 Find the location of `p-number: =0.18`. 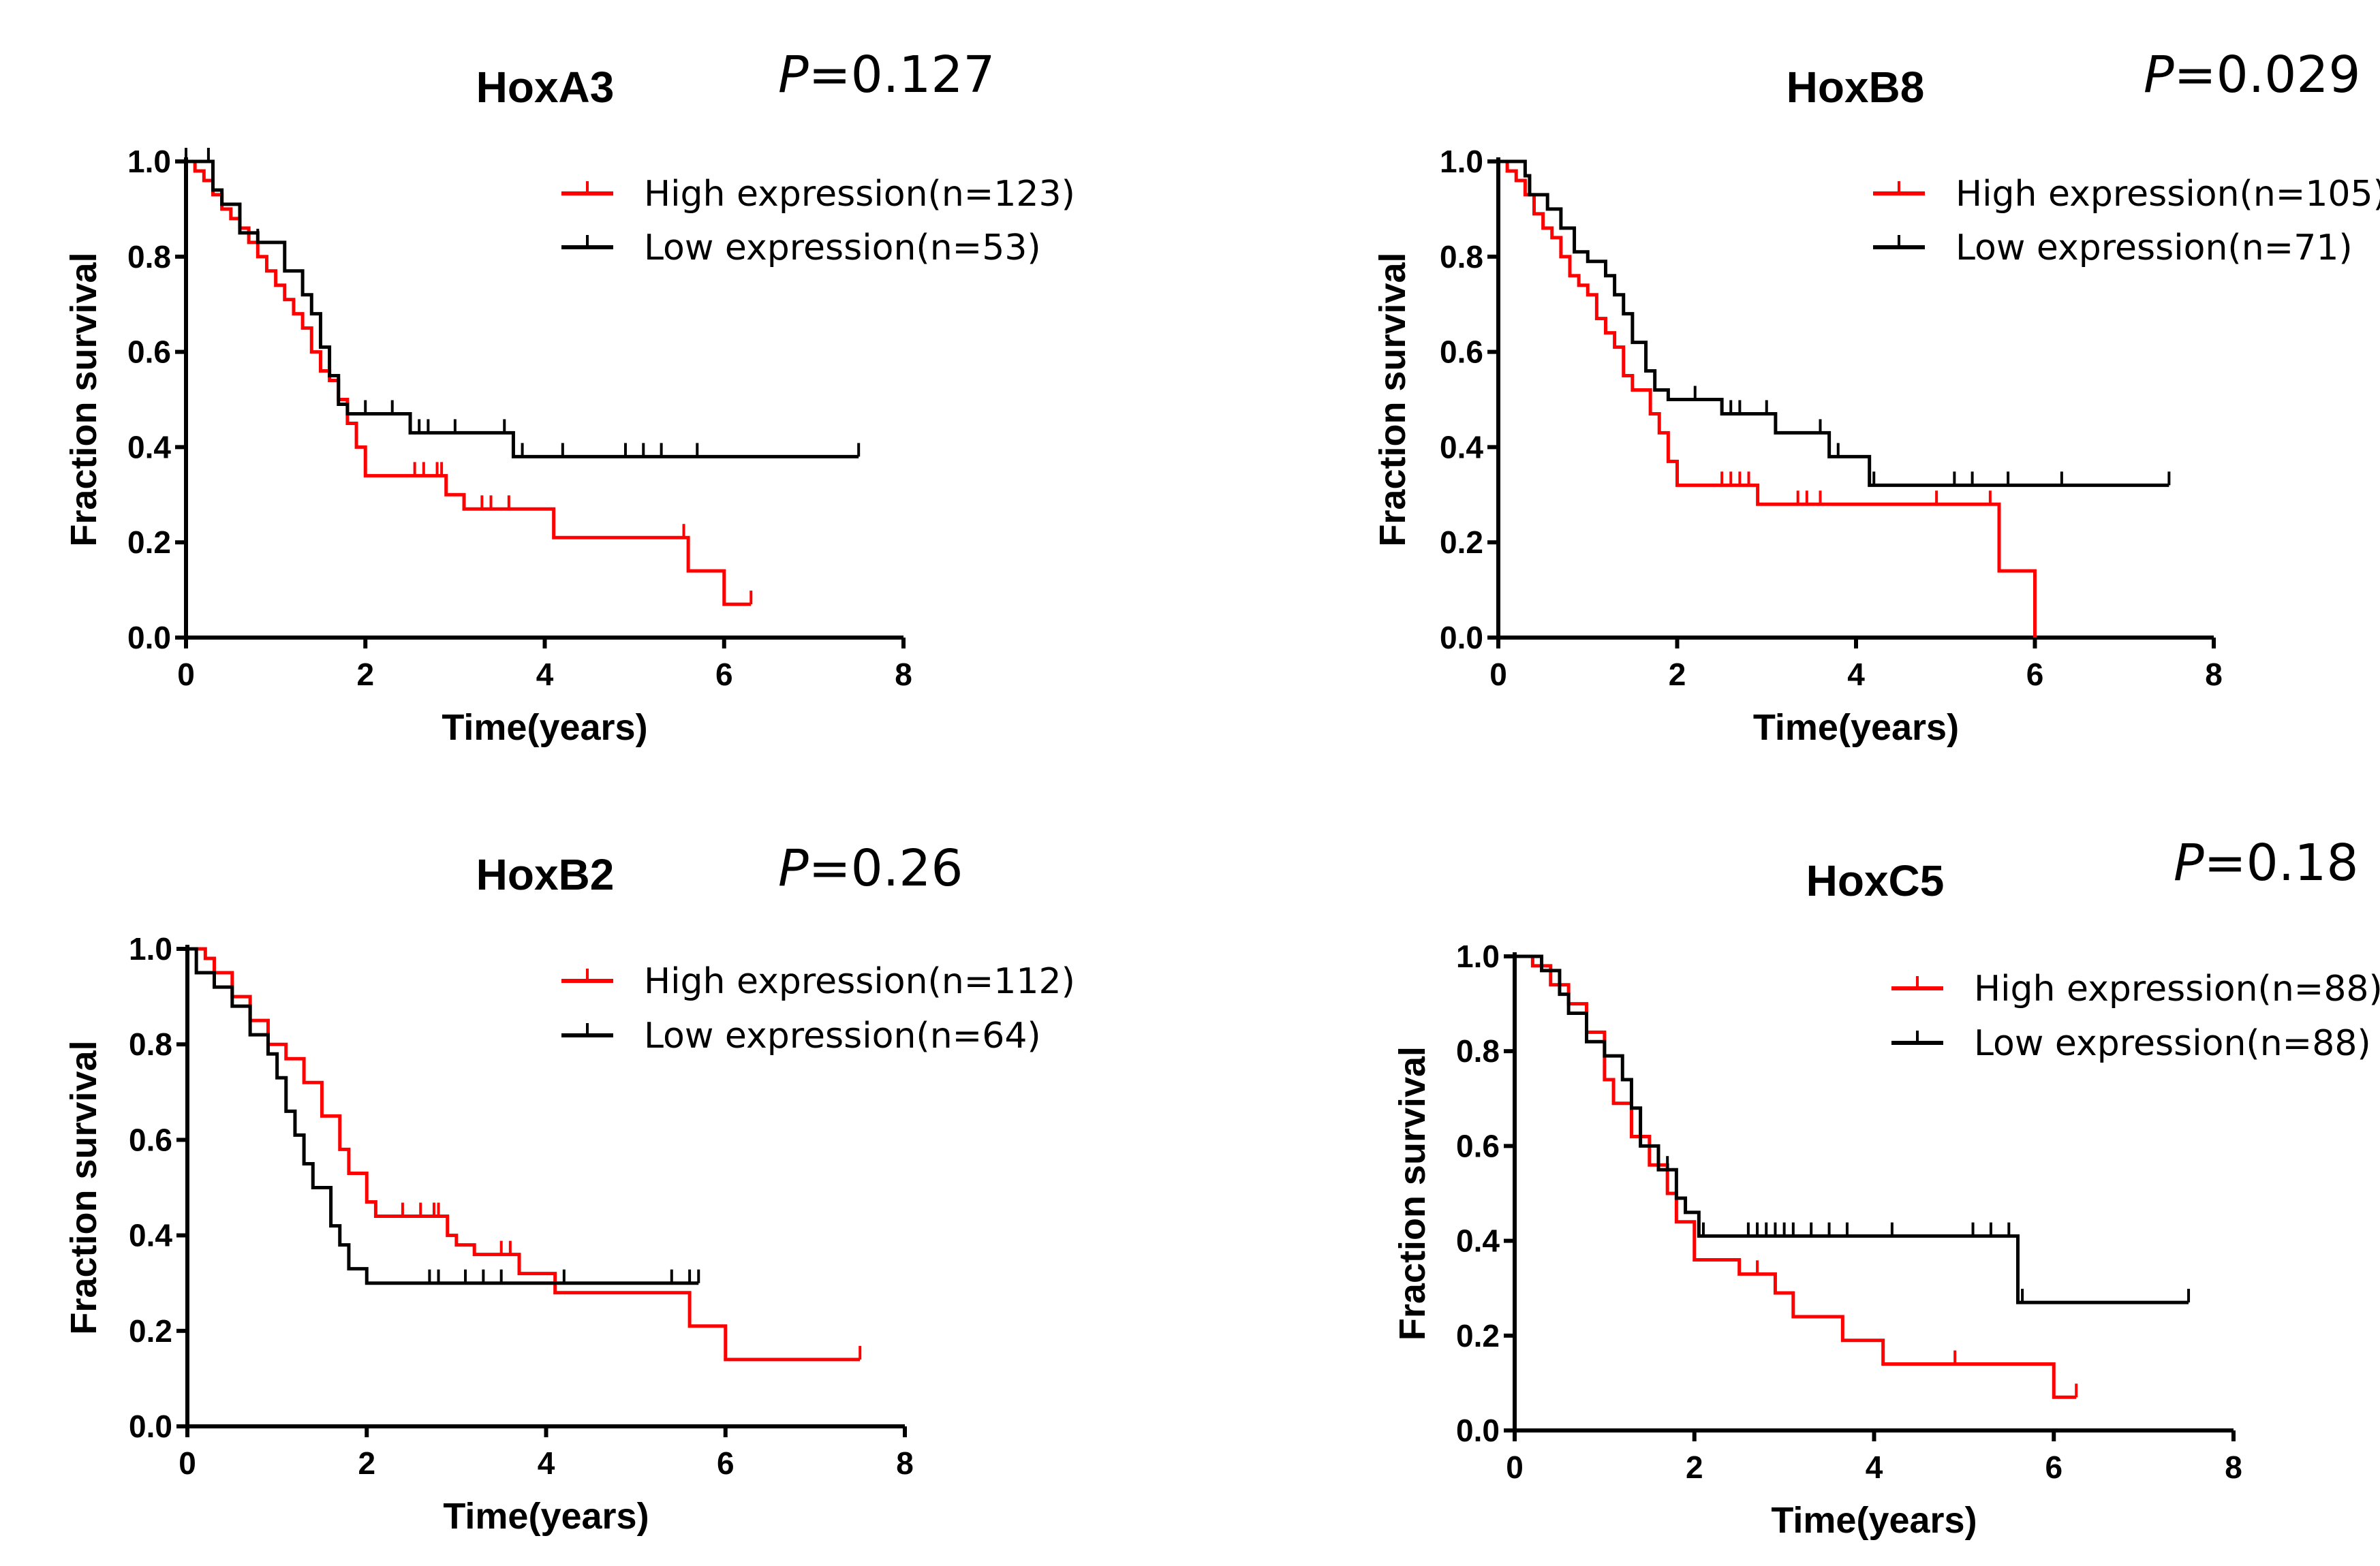

p-number: =0.18 is located at coordinates (2281, 863).